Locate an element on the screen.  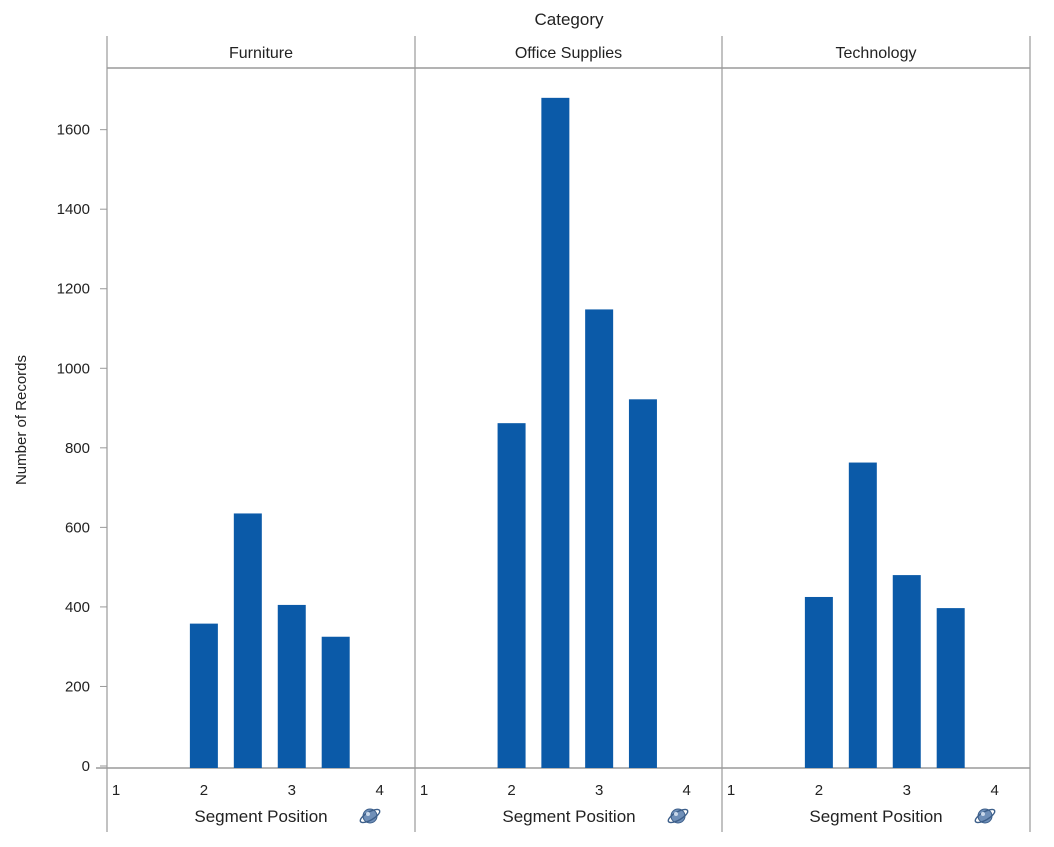
y-tick-label: 1200 is located at coordinates (73, 289).